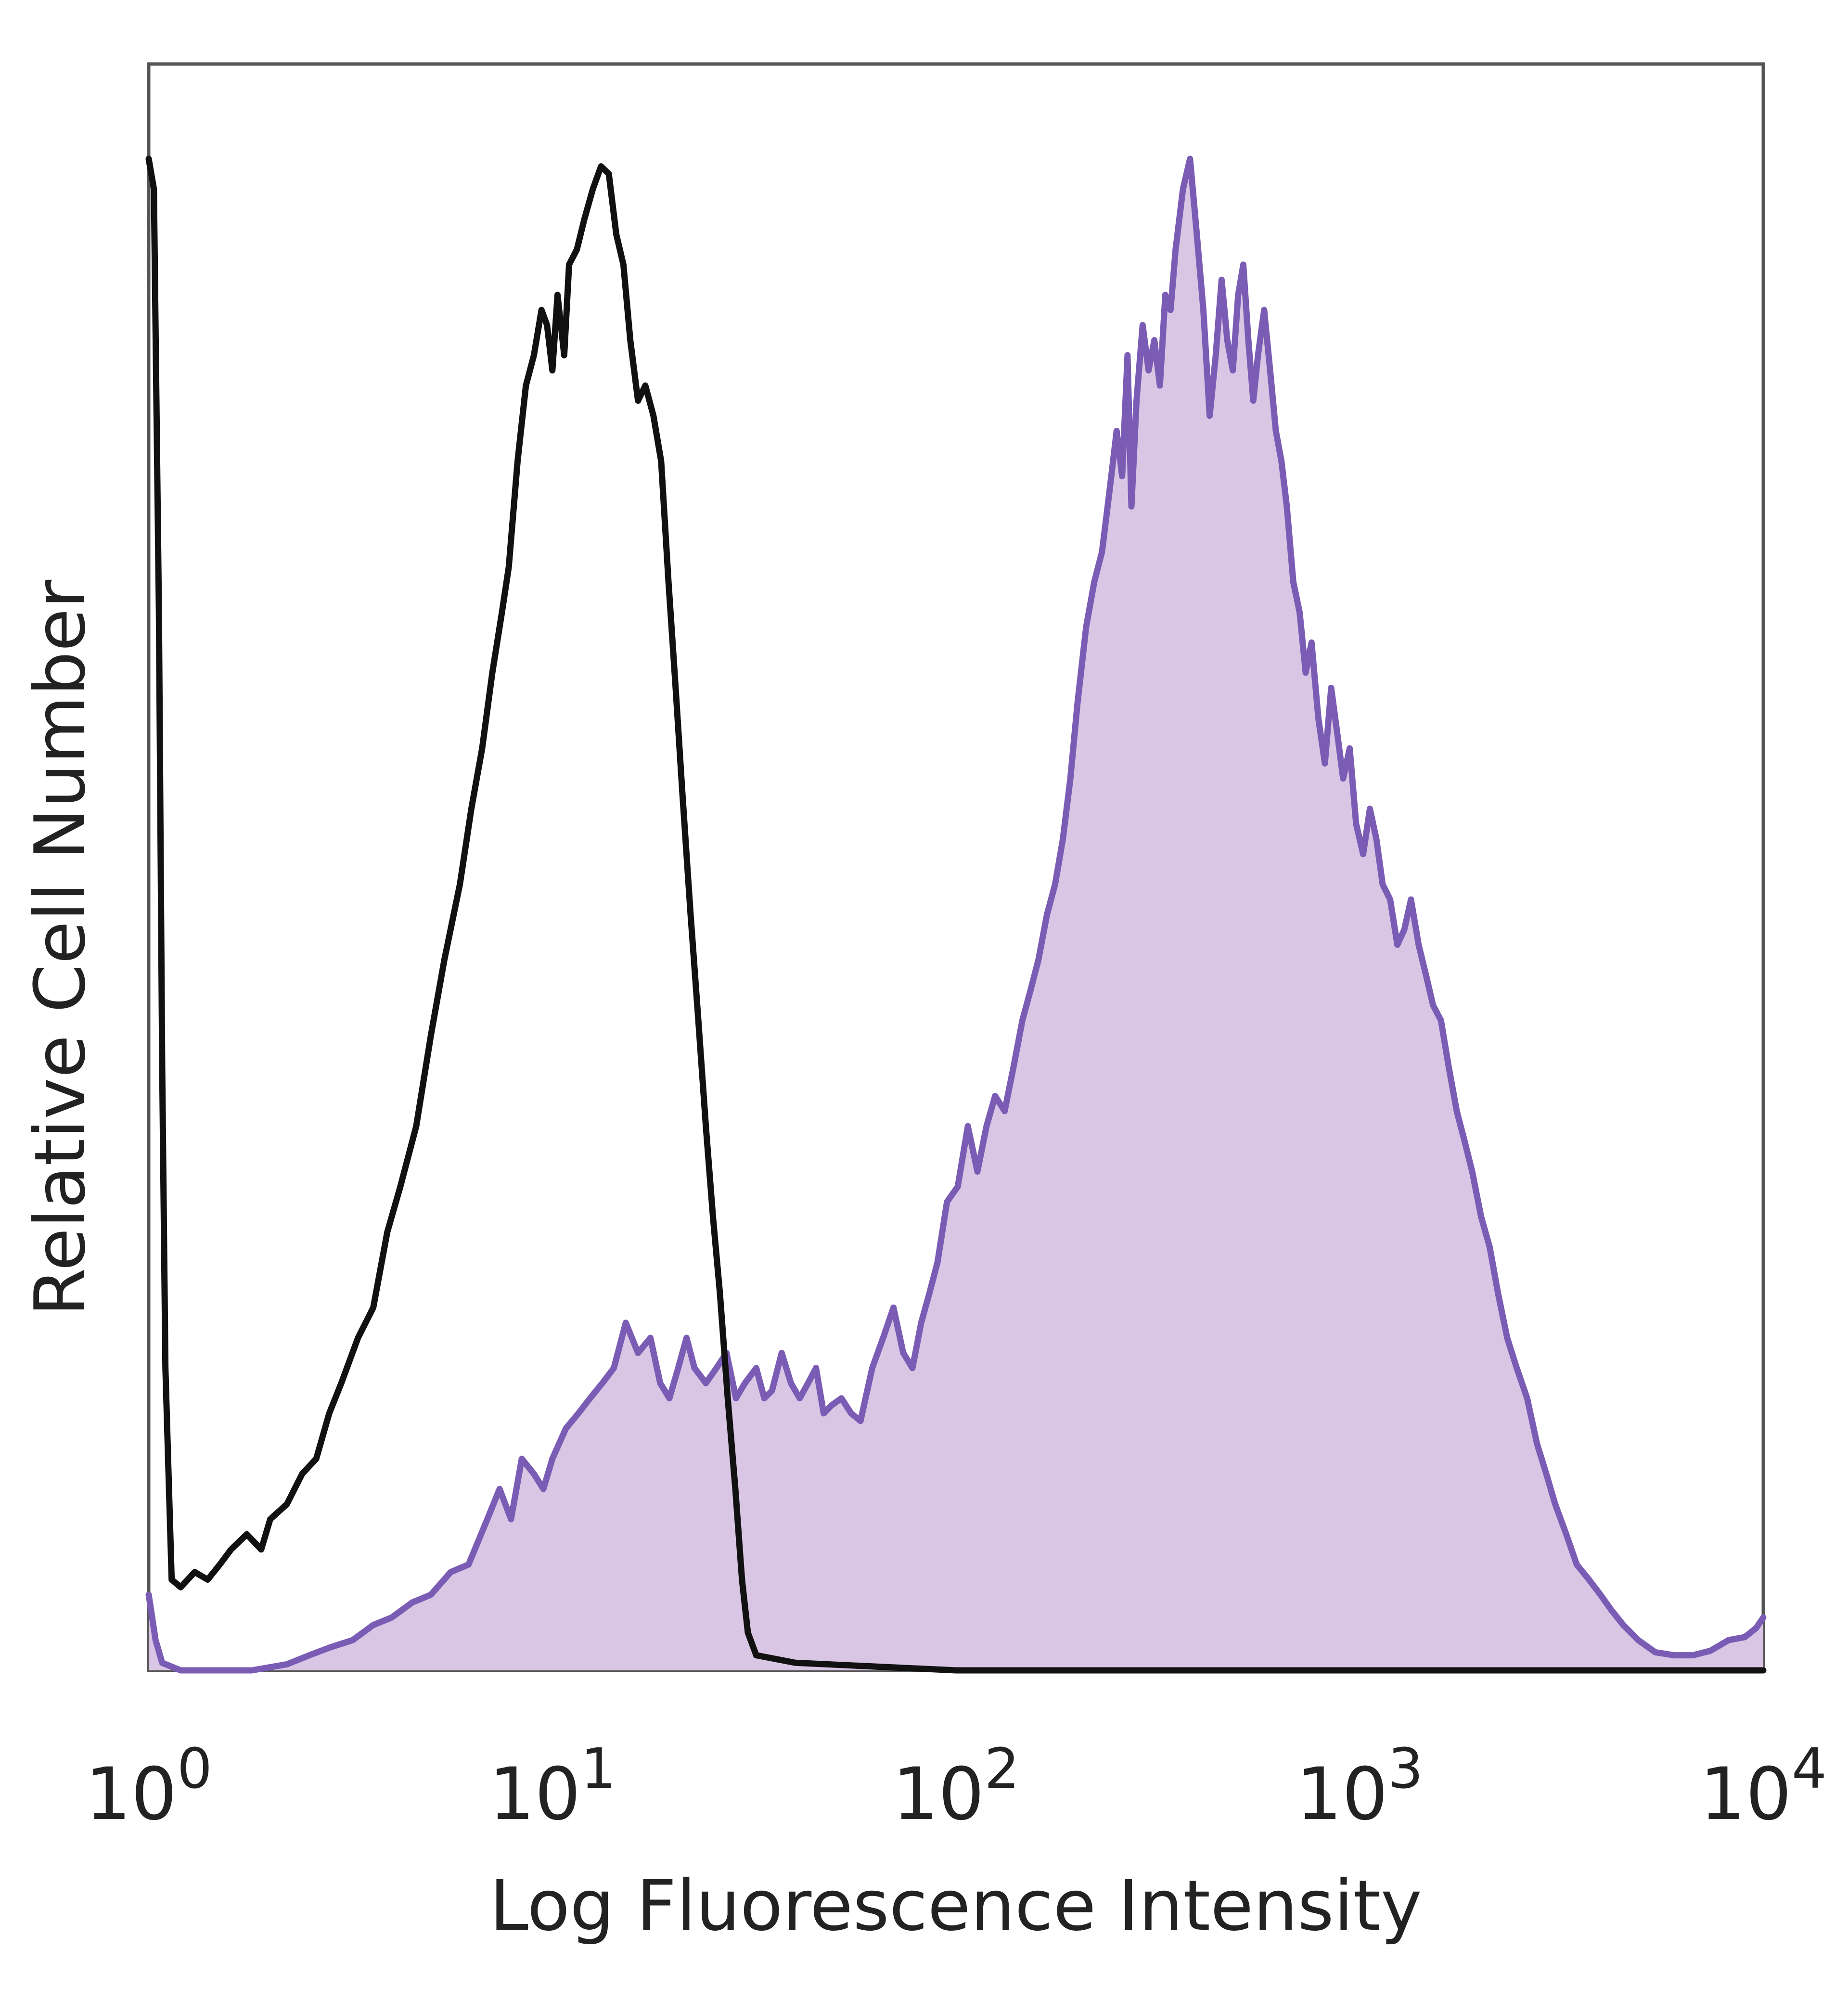  Describe the element at coordinates (1359, 1786) in the screenshot. I see `x-tick-label-3: 10³` at that location.